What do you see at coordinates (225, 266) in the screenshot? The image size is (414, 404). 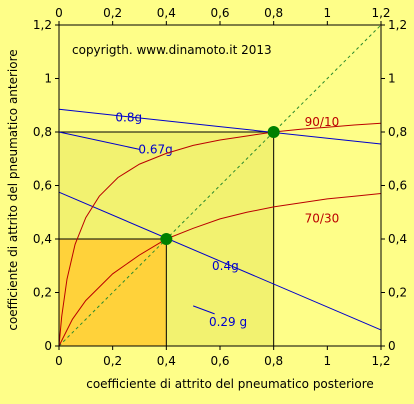 I see `grip-line-label: 0.4g` at bounding box center [225, 266].